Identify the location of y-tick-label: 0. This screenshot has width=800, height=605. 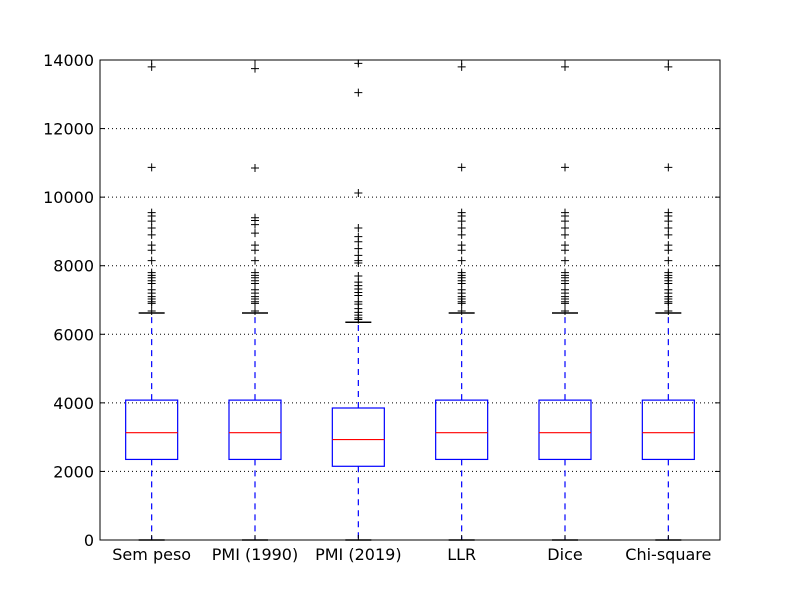
(89, 540).